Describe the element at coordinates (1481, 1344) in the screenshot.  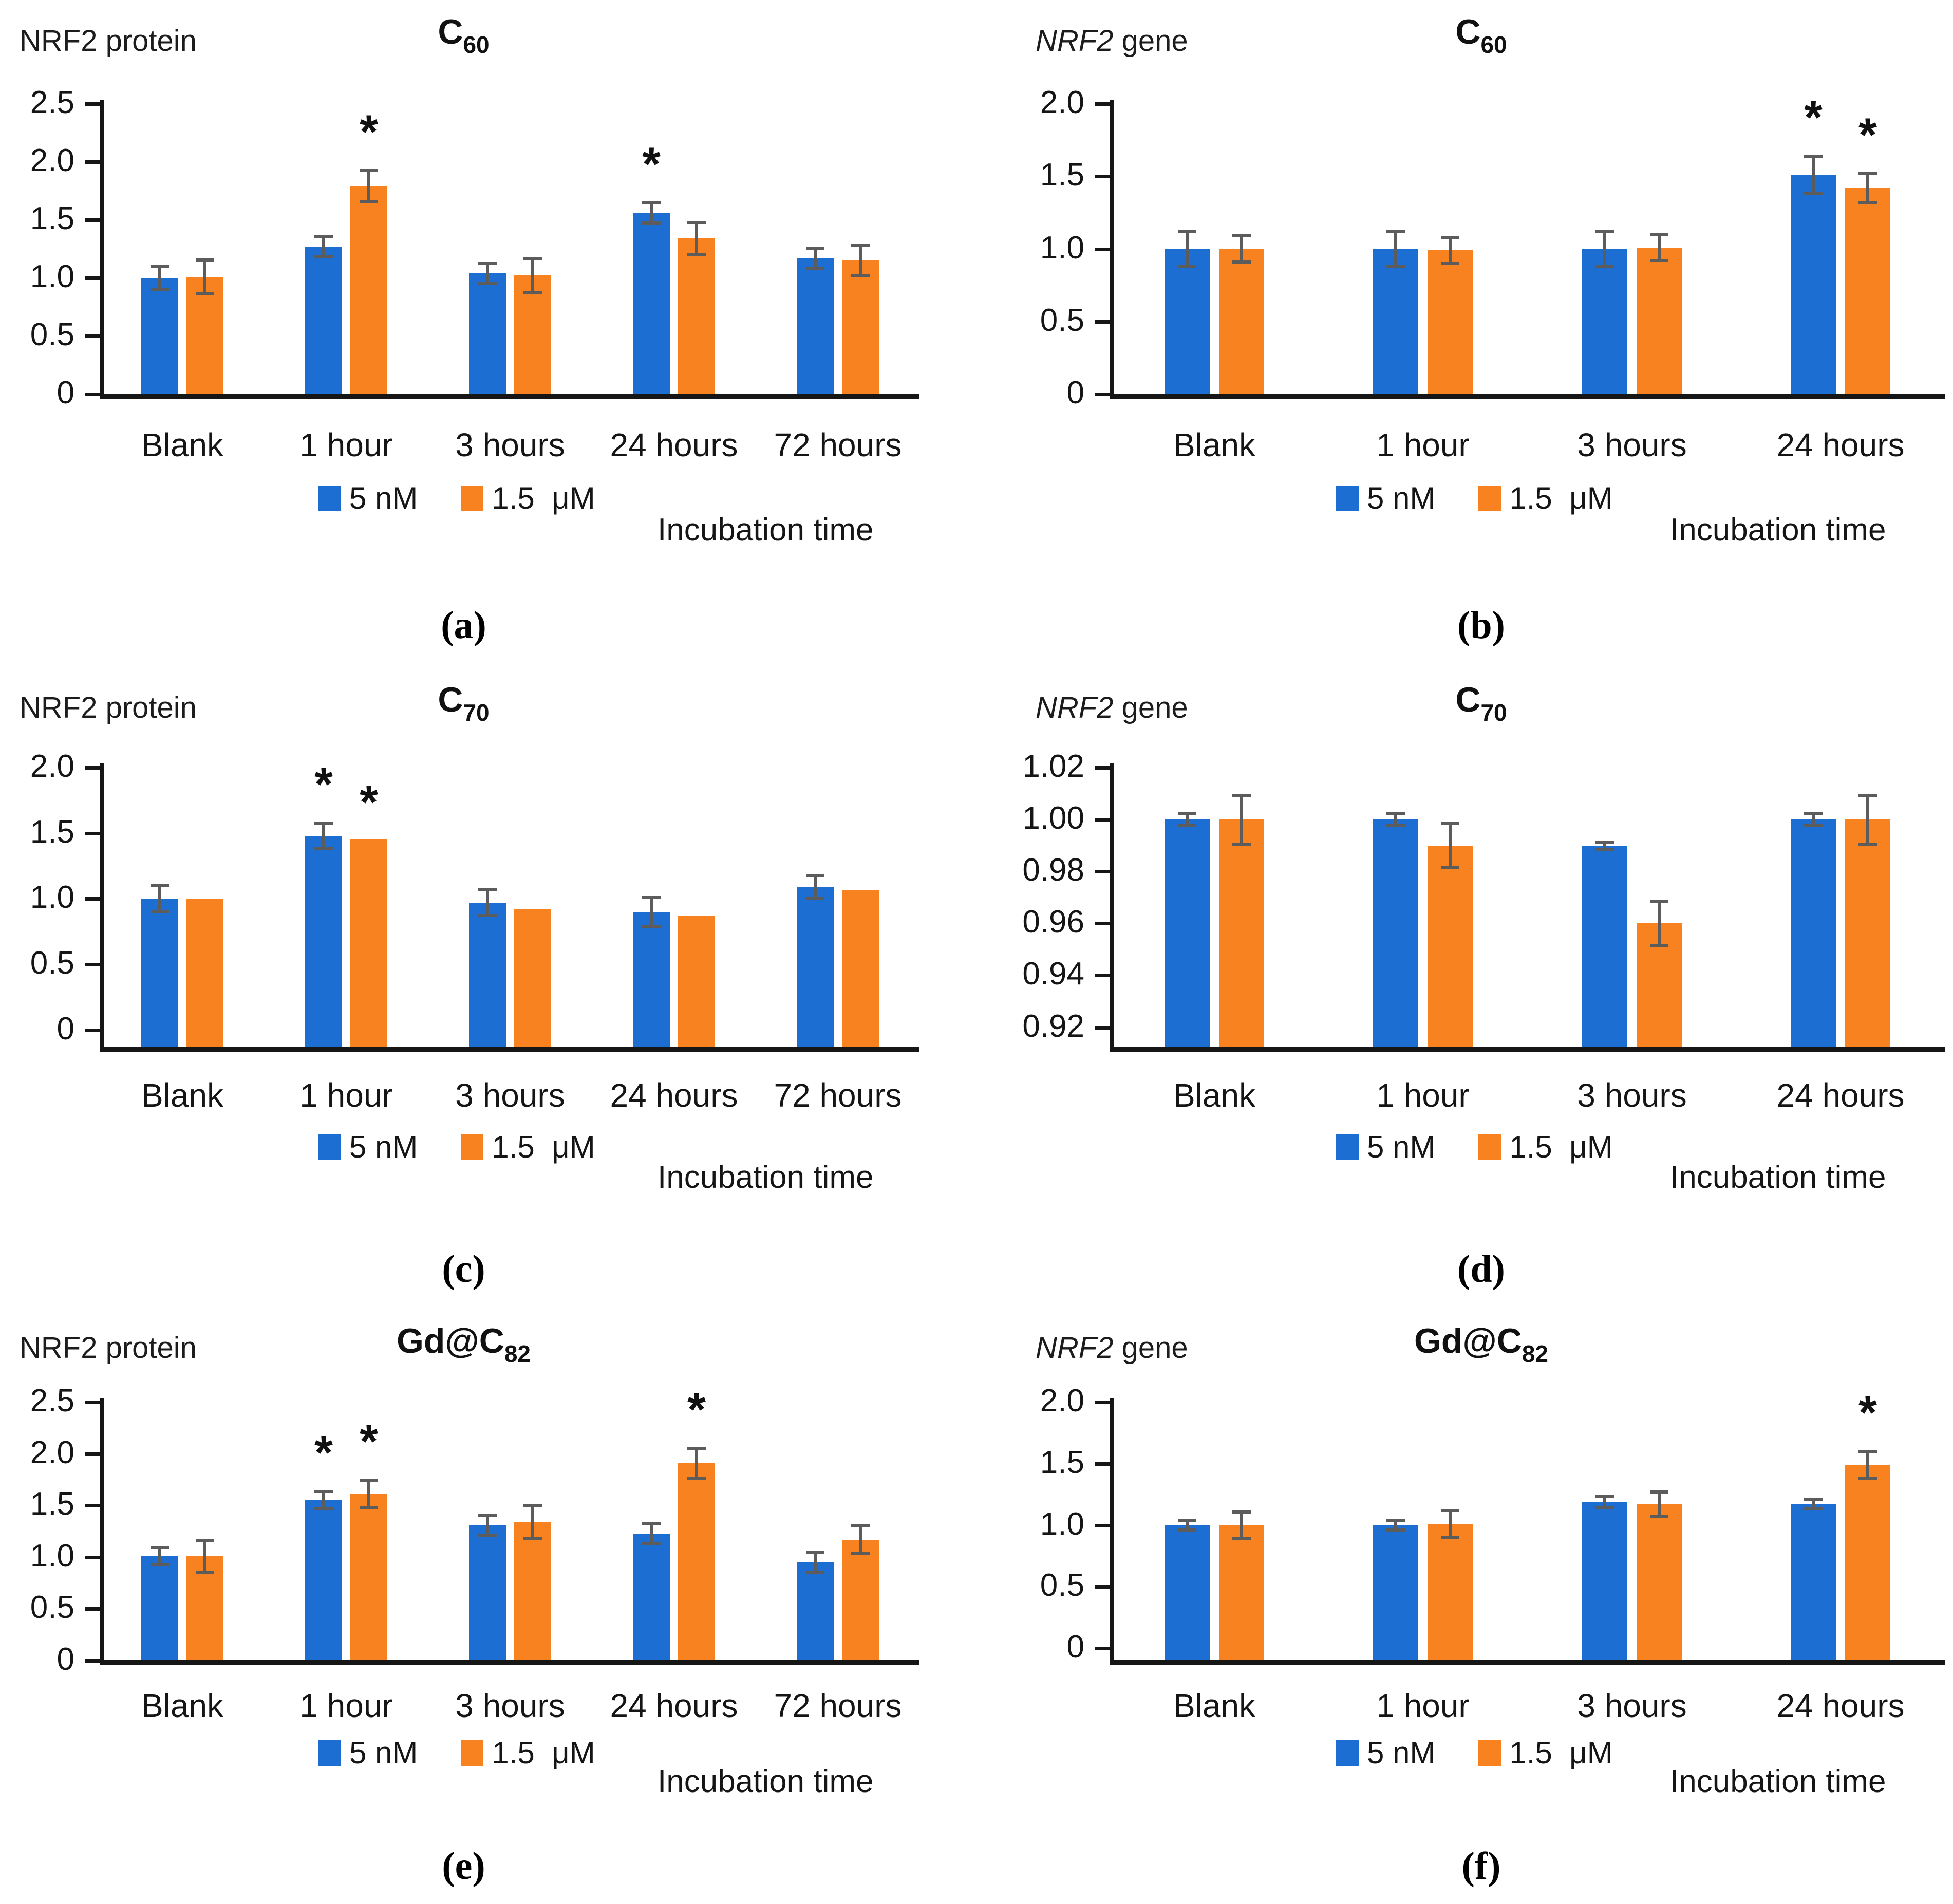
I see `chart-title: Gd@C82` at that location.